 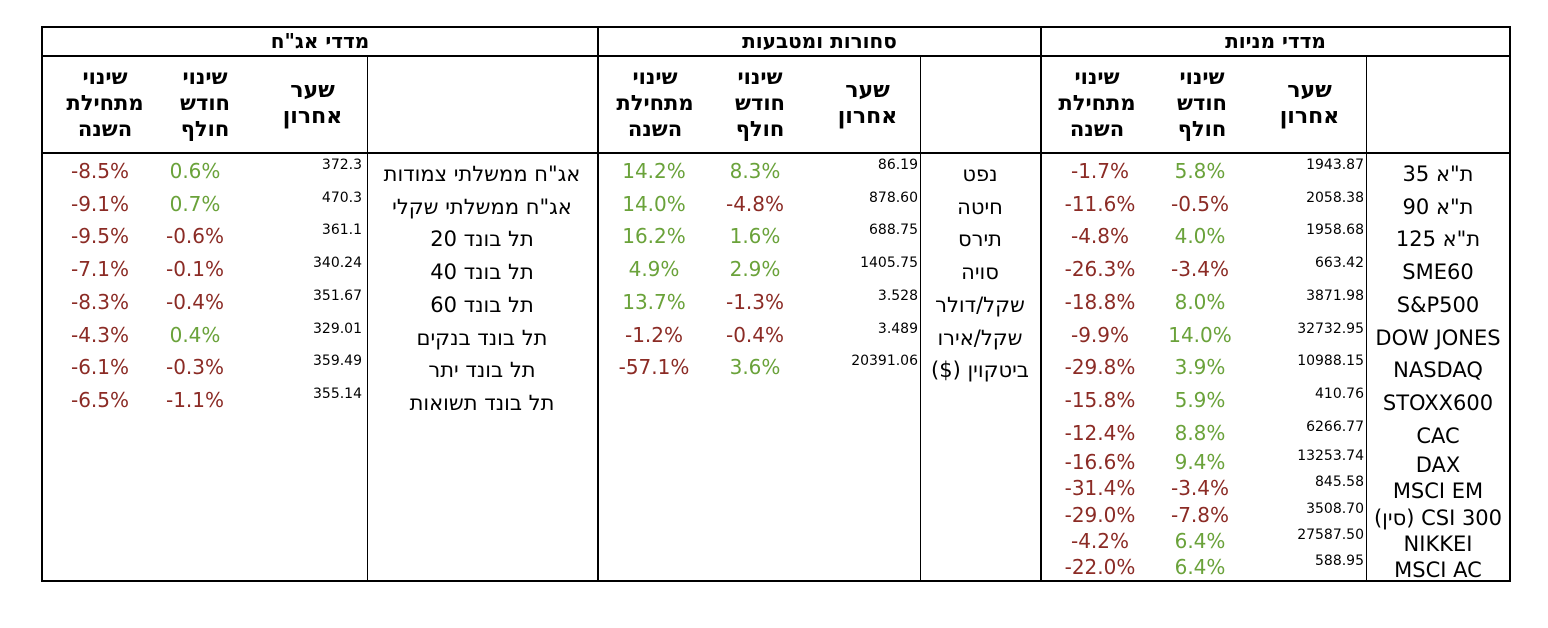 I want to click on index-name-cell: DOW JONES, so click(x=1438, y=337).